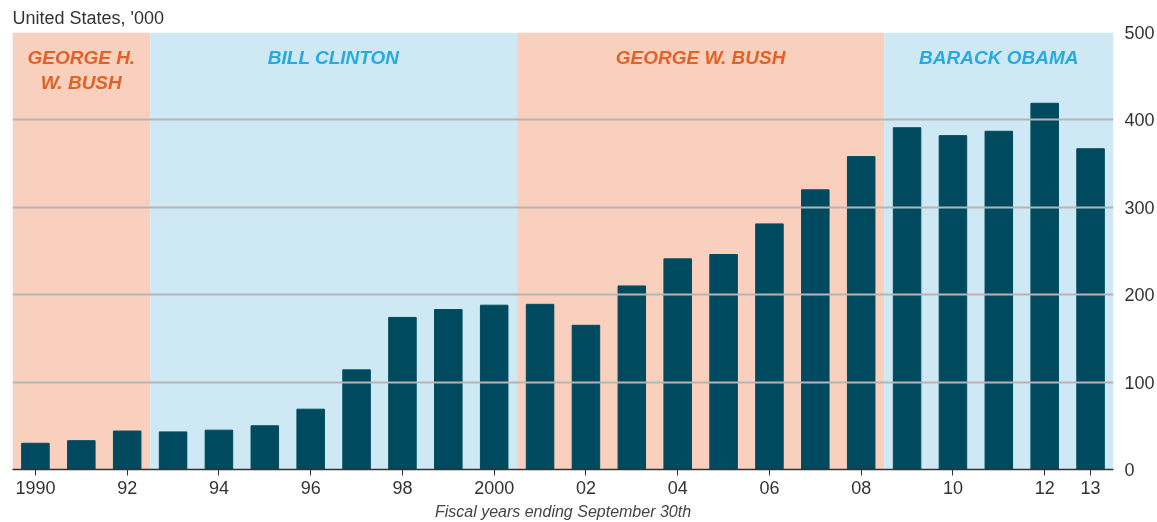  I want to click on x-tick-label: 13, so click(1090, 487).